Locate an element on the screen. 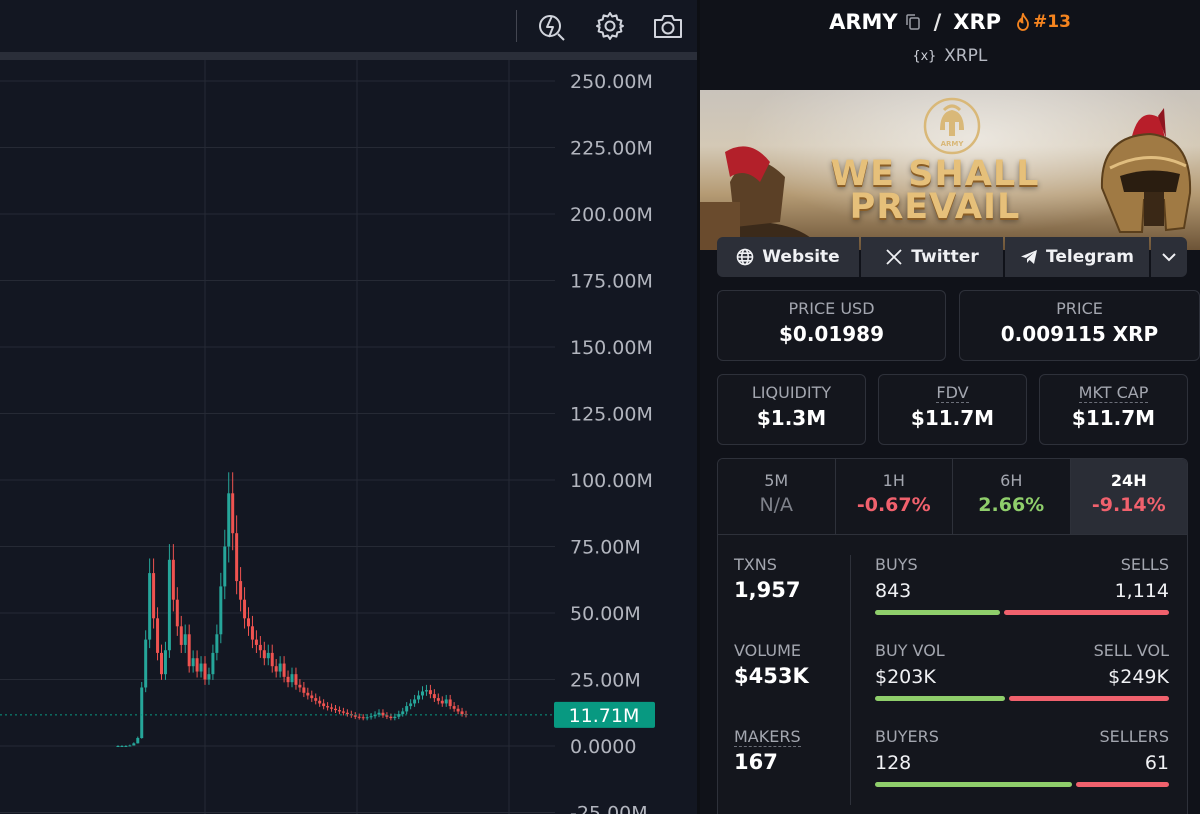 This screenshot has width=1200, height=814. pair-title: ARMY / XRP #13 is located at coordinates (950, 22).